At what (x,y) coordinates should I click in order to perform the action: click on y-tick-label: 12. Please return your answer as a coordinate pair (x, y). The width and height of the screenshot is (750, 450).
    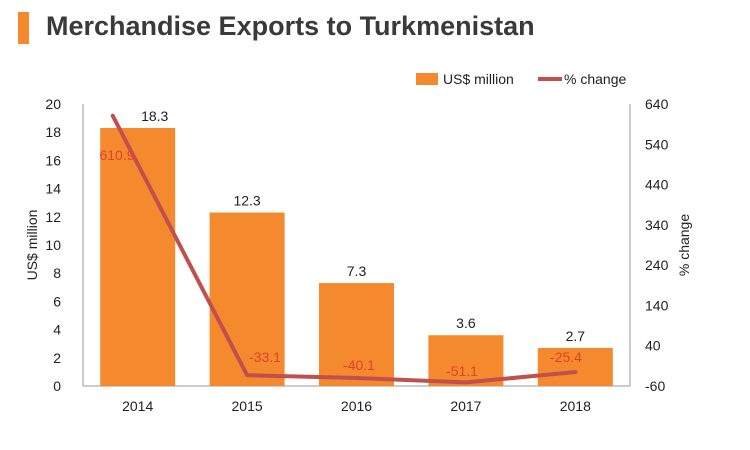
    Looking at the image, I should click on (53, 217).